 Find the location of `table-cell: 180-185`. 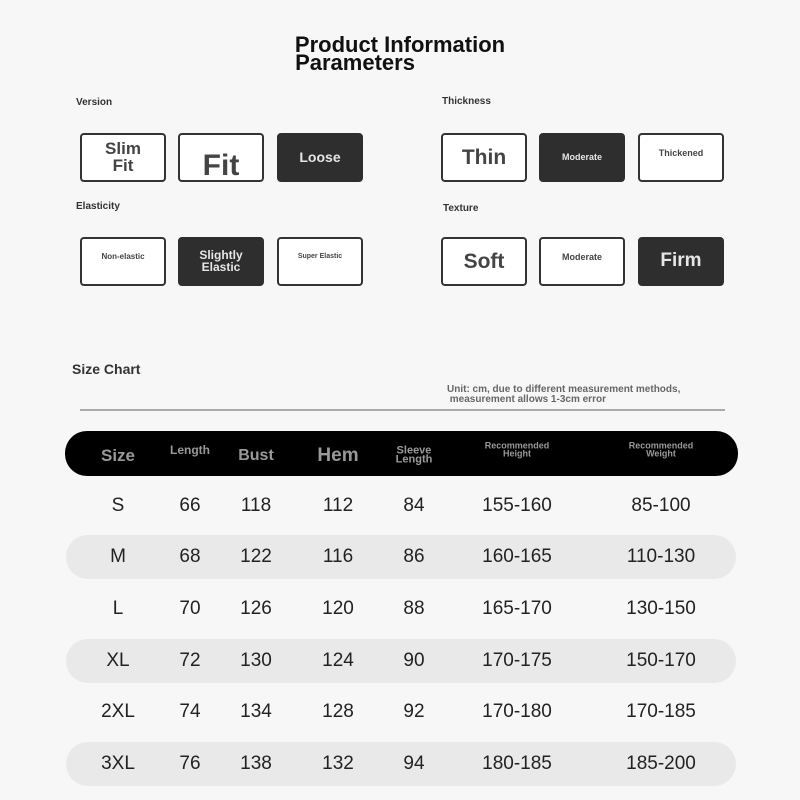

table-cell: 180-185 is located at coordinates (517, 763).